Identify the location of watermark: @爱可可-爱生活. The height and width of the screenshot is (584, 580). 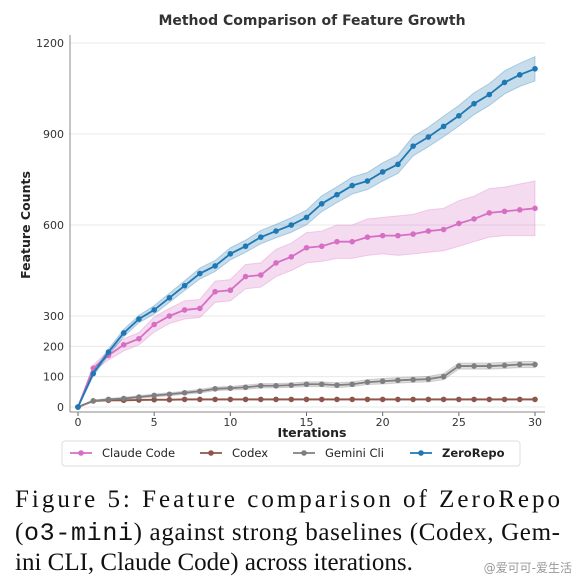
(528, 568).